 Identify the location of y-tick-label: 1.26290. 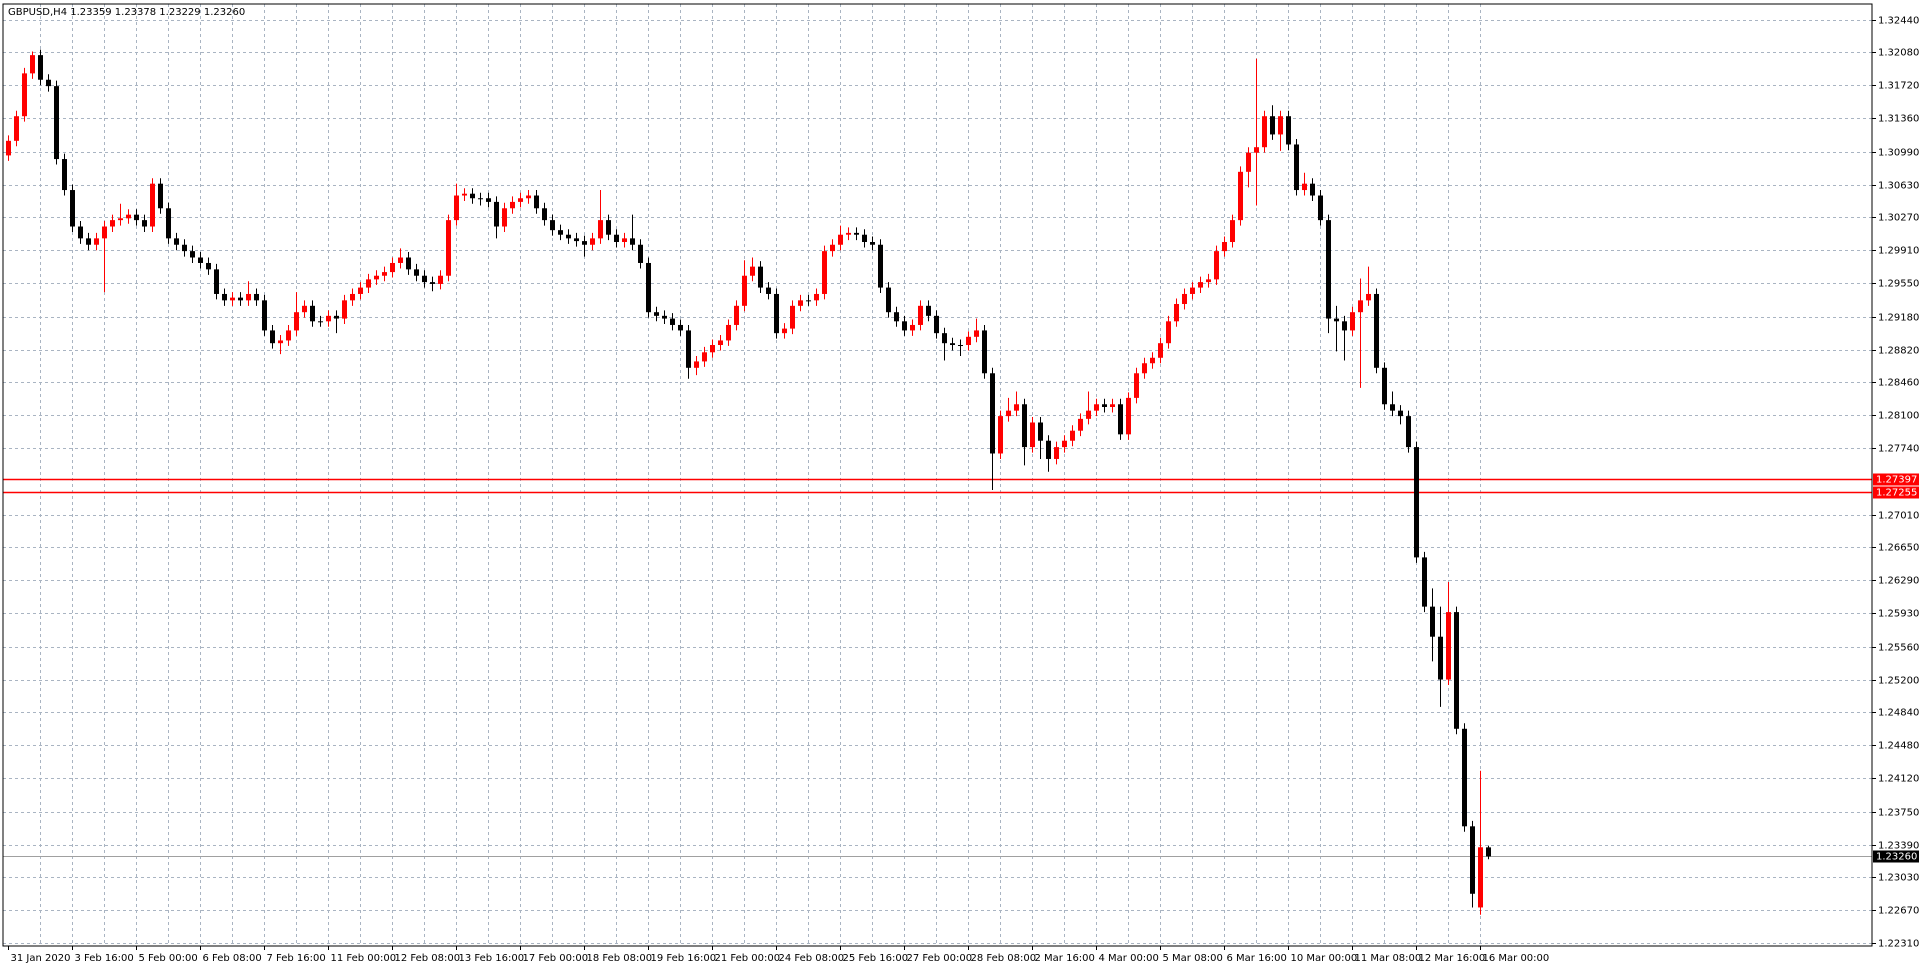
(1898, 581).